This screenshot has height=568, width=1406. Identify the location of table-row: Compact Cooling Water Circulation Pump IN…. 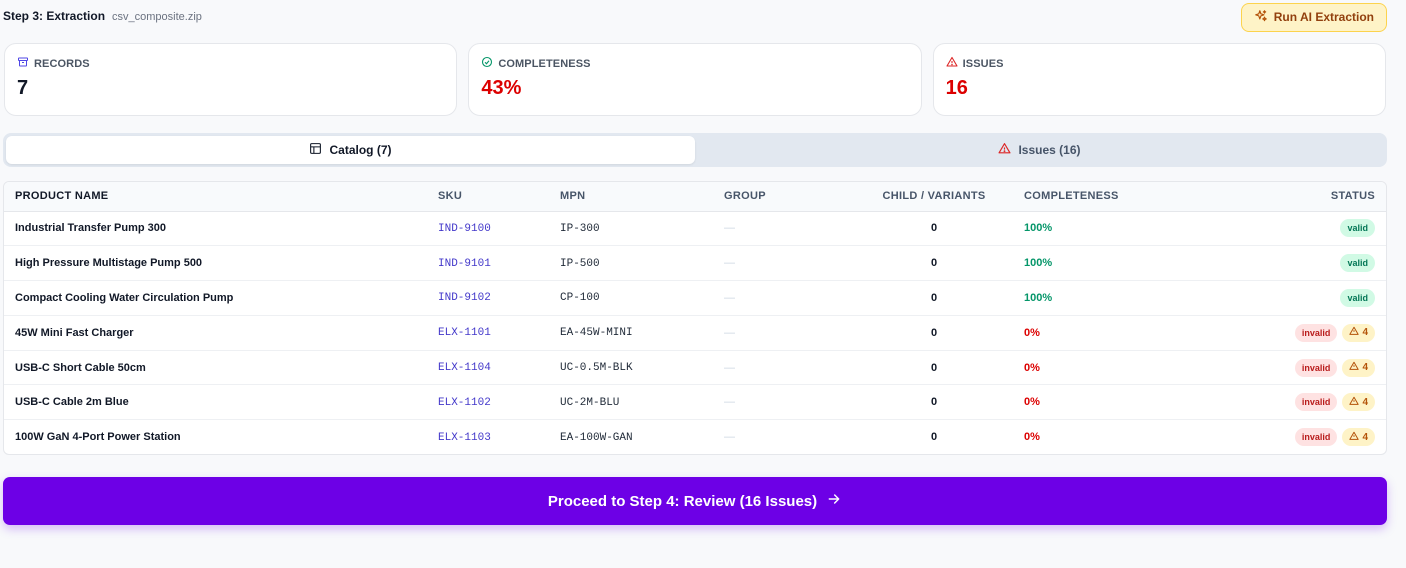
(695, 298).